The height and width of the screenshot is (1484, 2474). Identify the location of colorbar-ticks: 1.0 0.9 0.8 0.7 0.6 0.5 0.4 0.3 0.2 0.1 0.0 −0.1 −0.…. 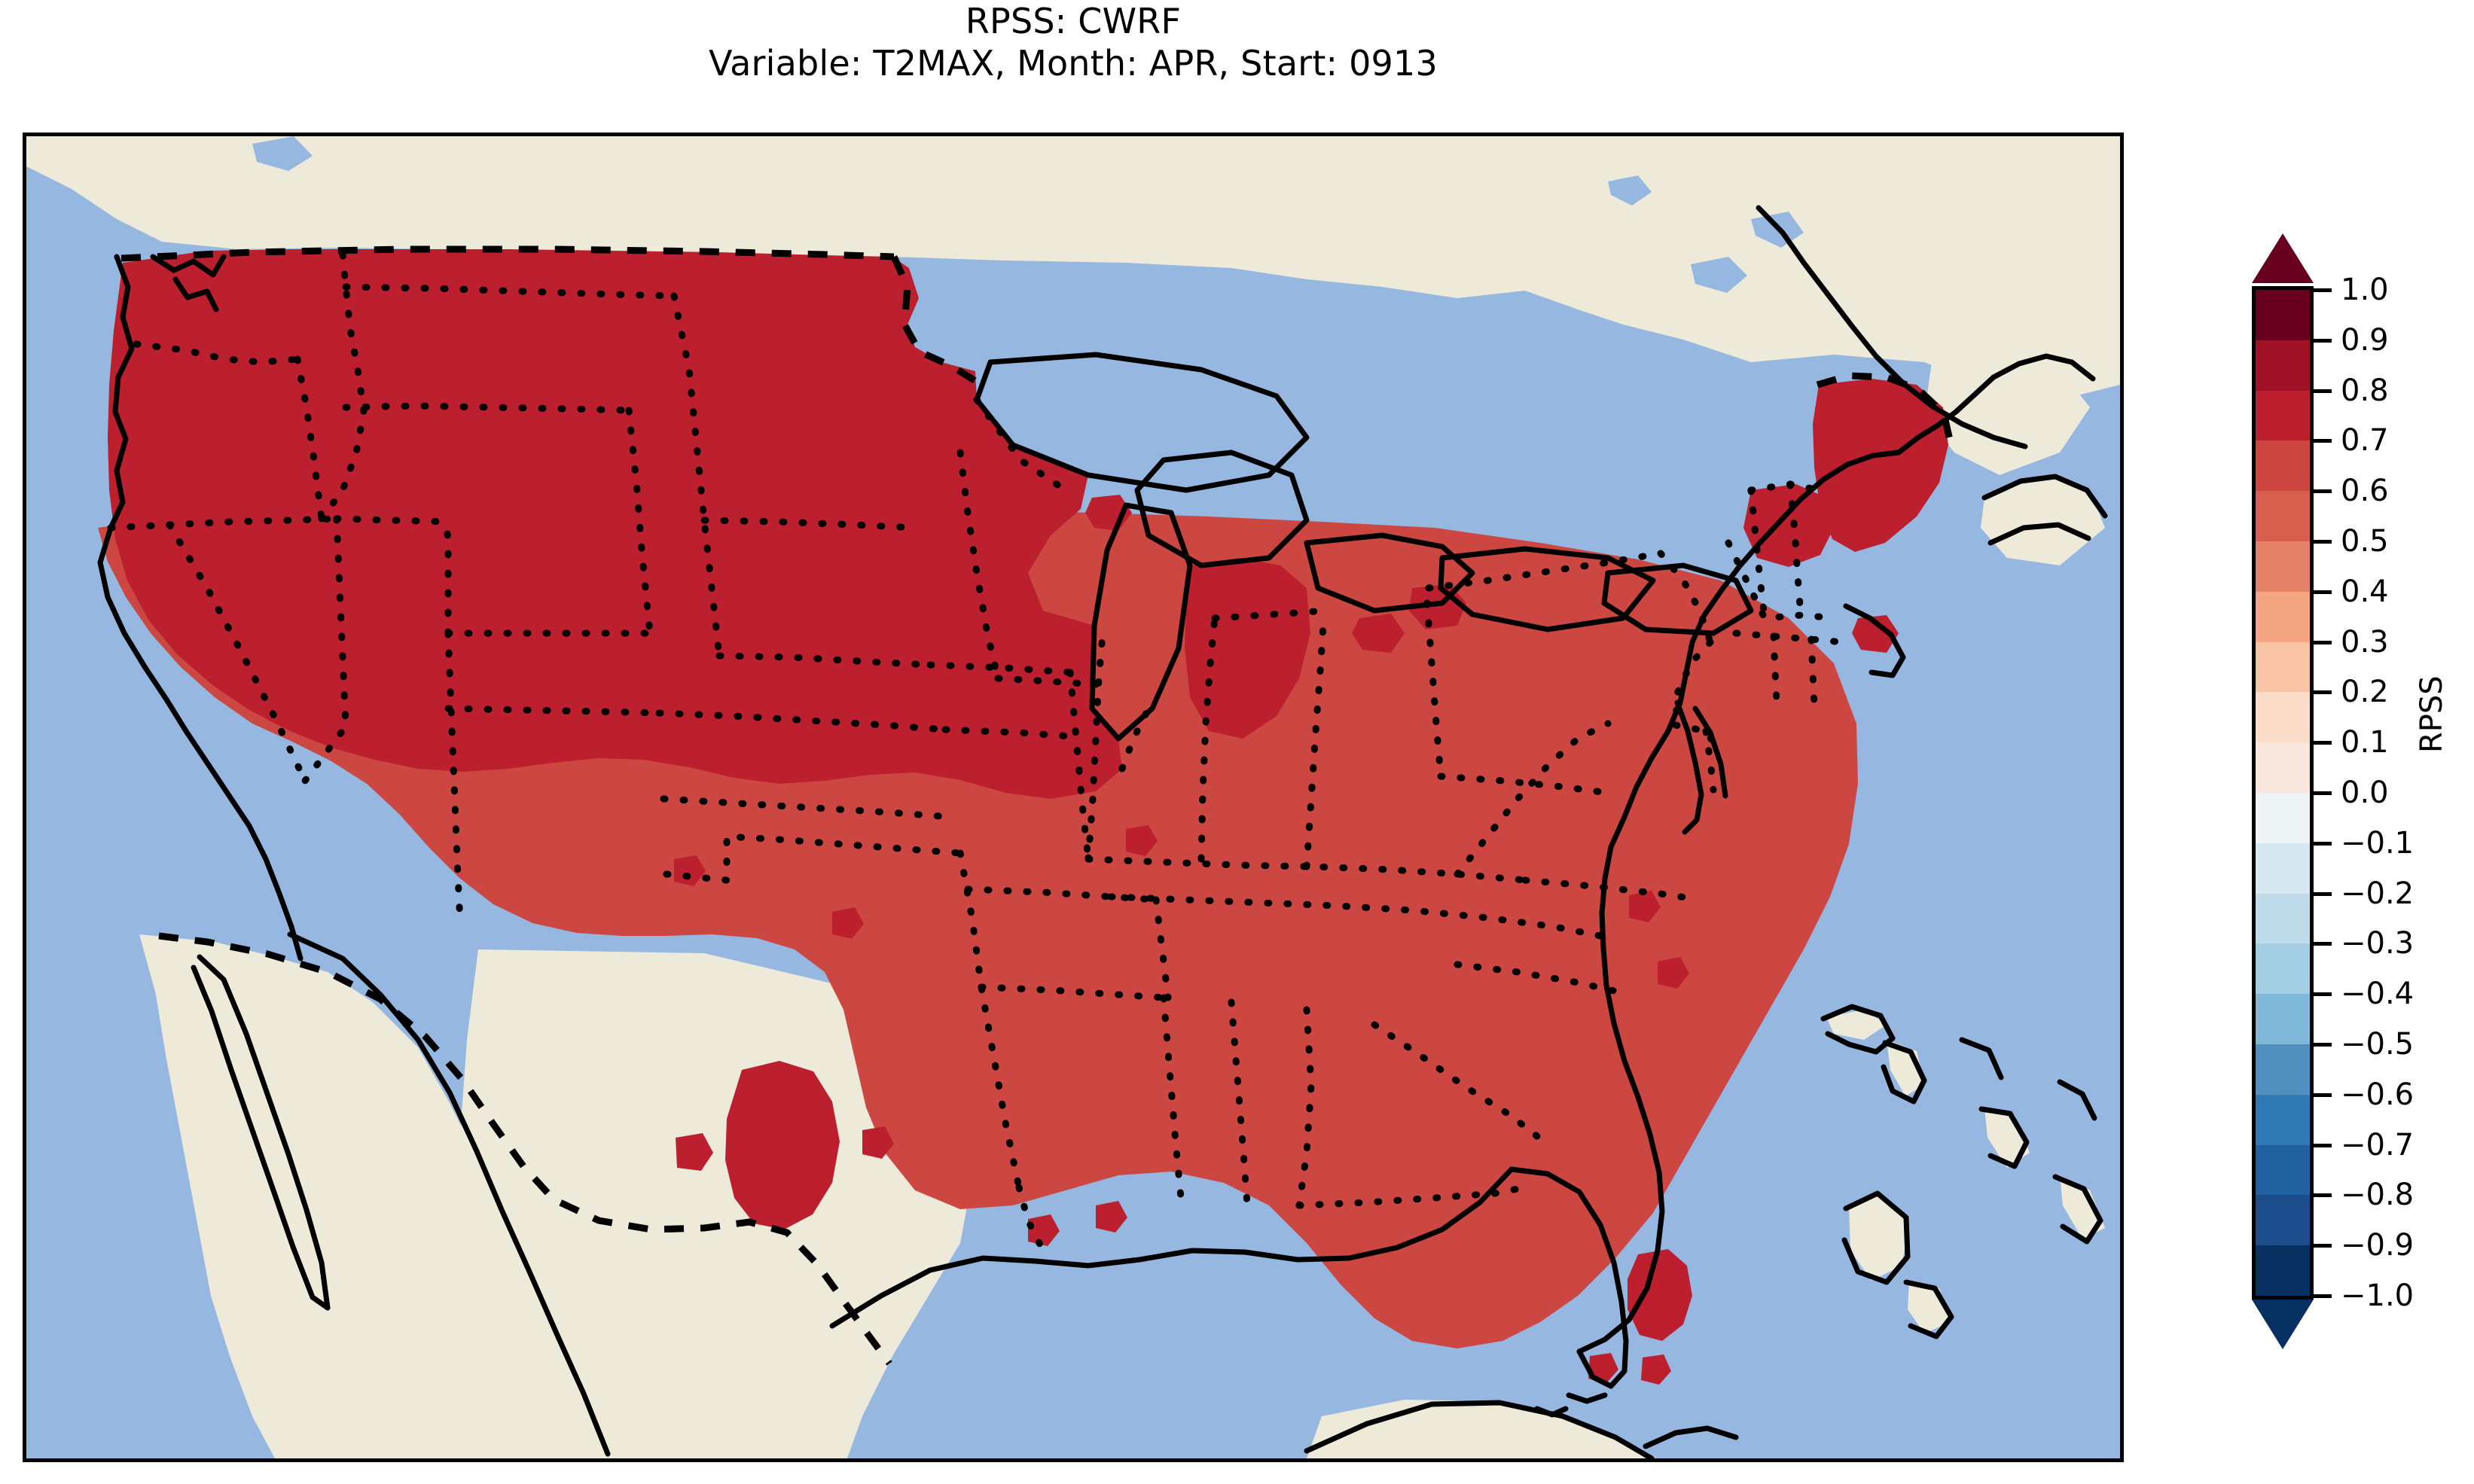
(2362, 798).